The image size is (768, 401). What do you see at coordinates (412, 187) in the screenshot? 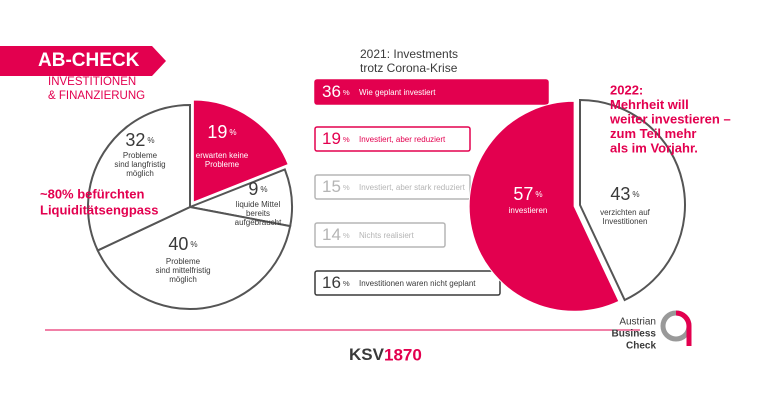
I see `answer-label: Investiert, aber stark reduziert` at bounding box center [412, 187].